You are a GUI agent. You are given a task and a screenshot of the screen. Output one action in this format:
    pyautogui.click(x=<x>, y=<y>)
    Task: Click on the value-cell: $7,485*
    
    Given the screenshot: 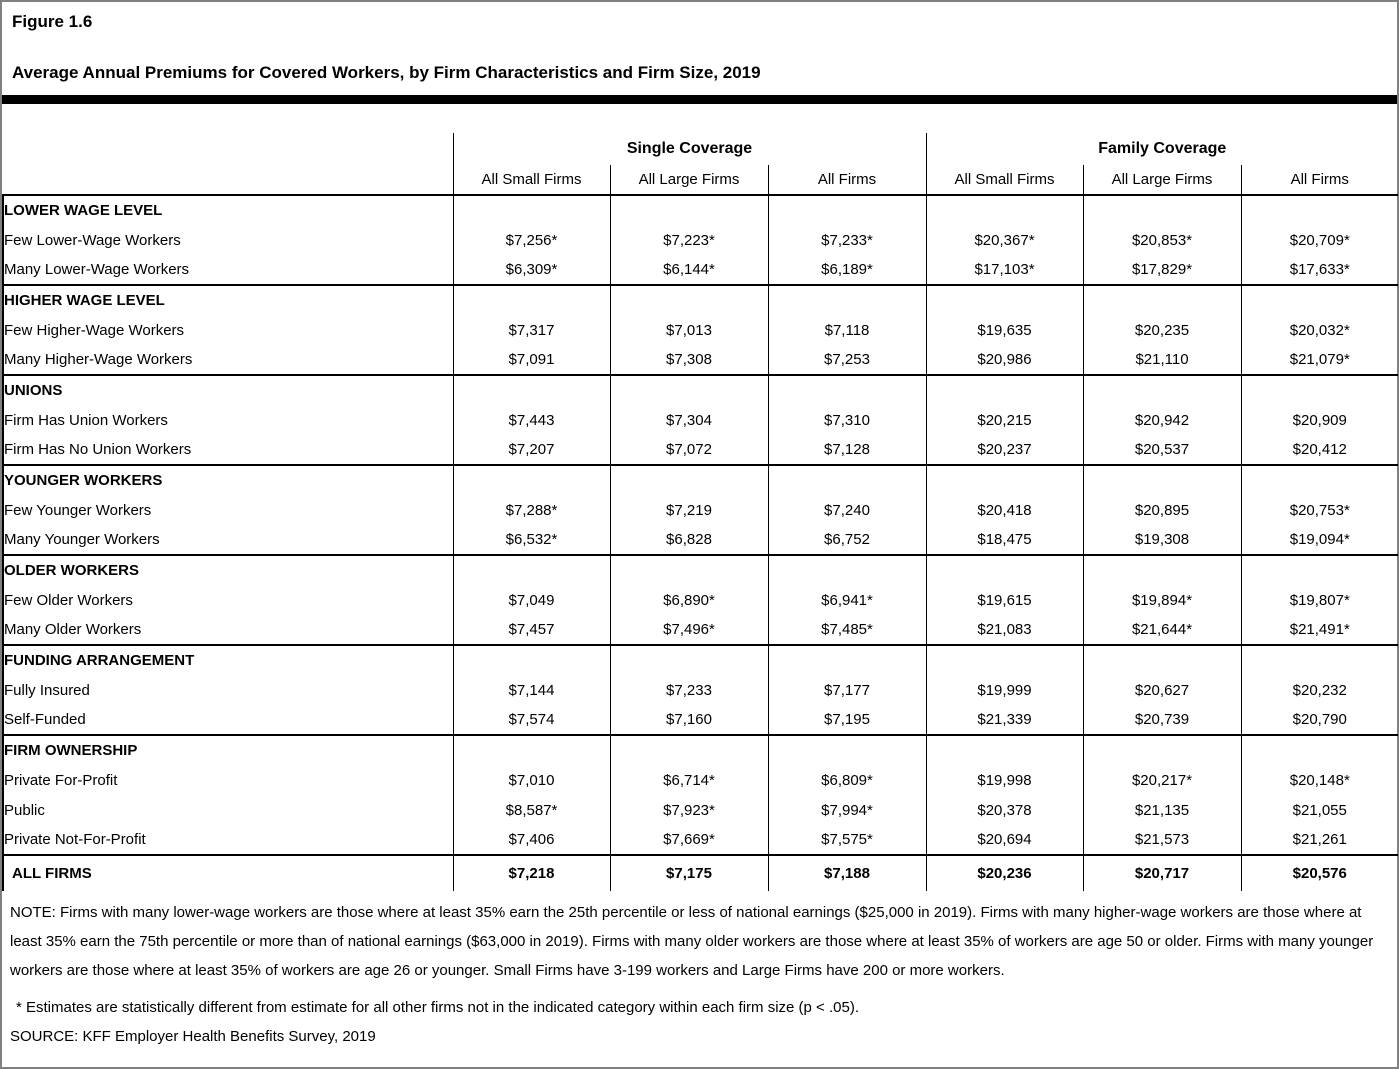 What is the action you would take?
    pyautogui.click(x=846, y=630)
    